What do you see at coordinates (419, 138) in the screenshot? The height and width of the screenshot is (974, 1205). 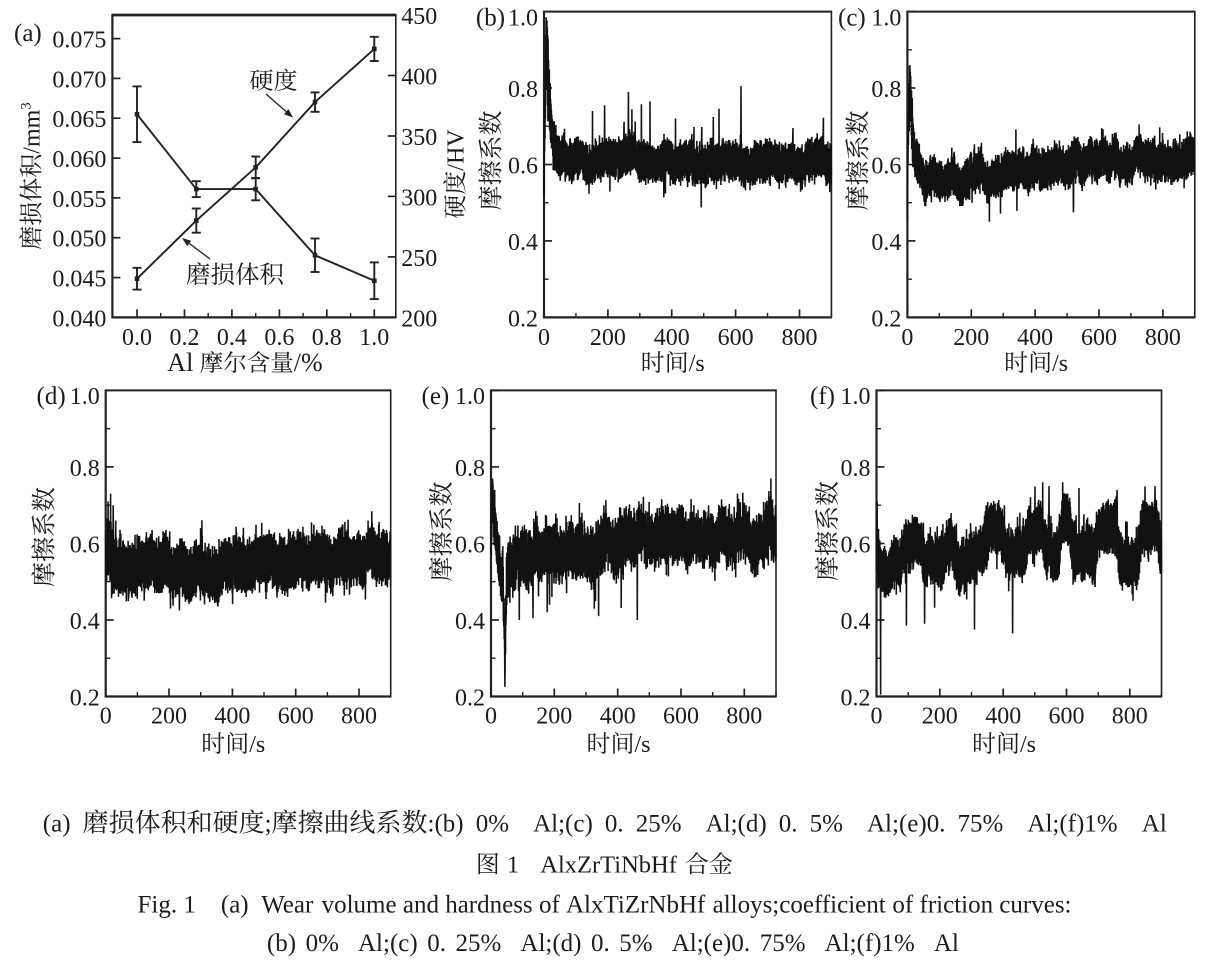 I see `svg-text: 350` at bounding box center [419, 138].